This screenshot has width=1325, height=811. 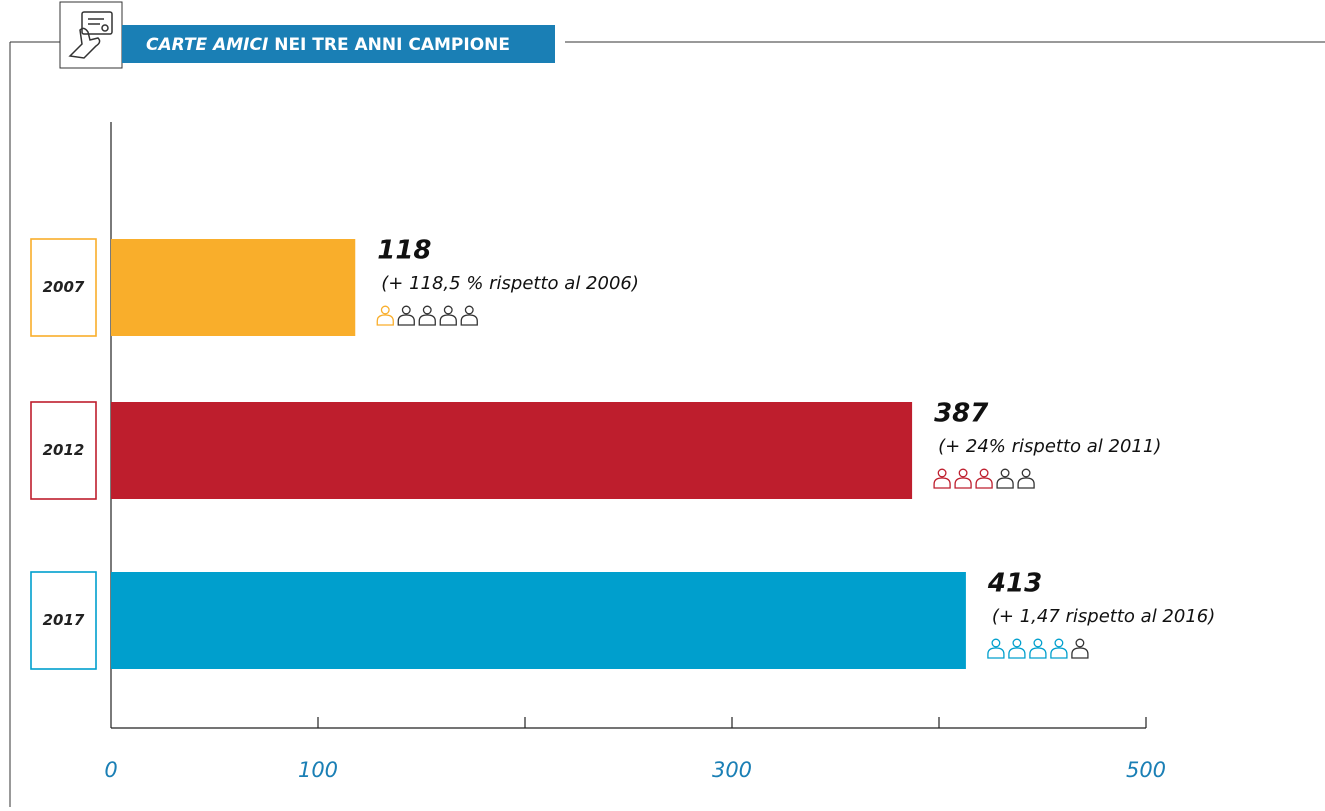 I want to click on y-tick-label: 2012, so click(x=64, y=450).